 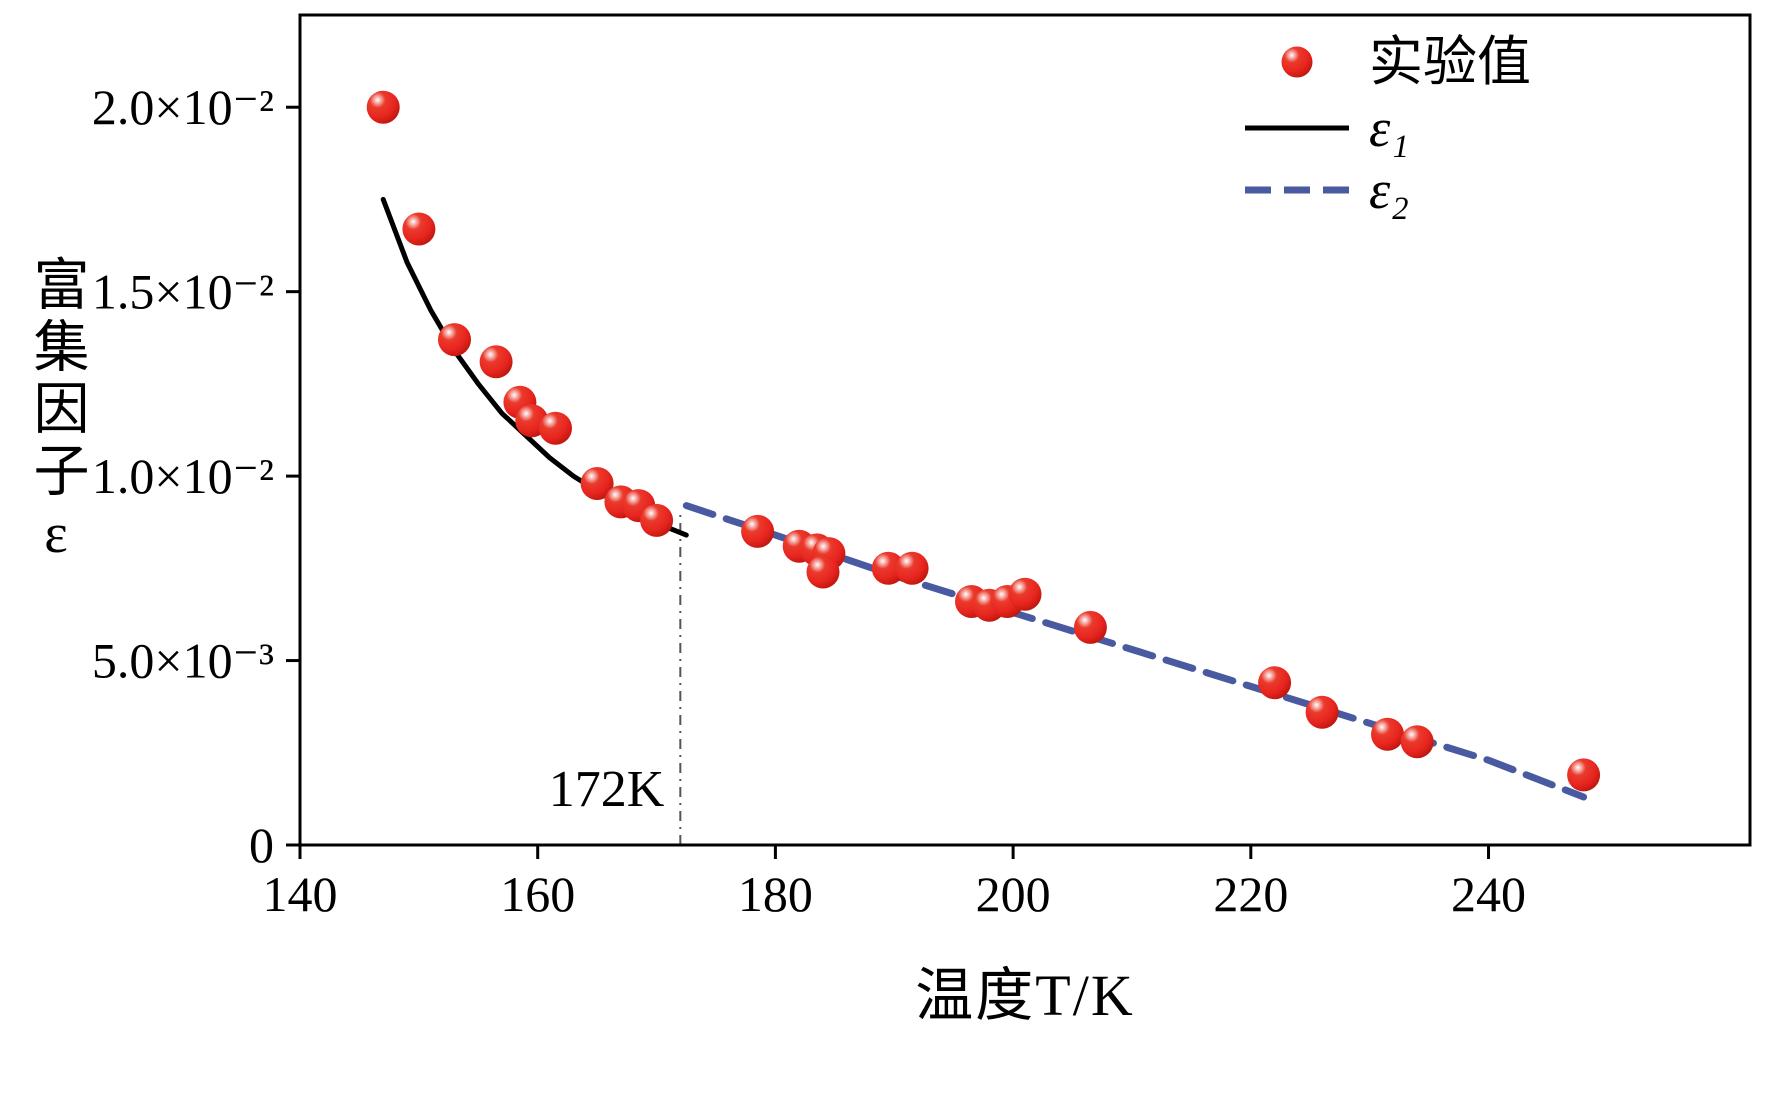 What do you see at coordinates (183, 476) in the screenshot?
I see `y-tick-label: 1.0×10⁻²` at bounding box center [183, 476].